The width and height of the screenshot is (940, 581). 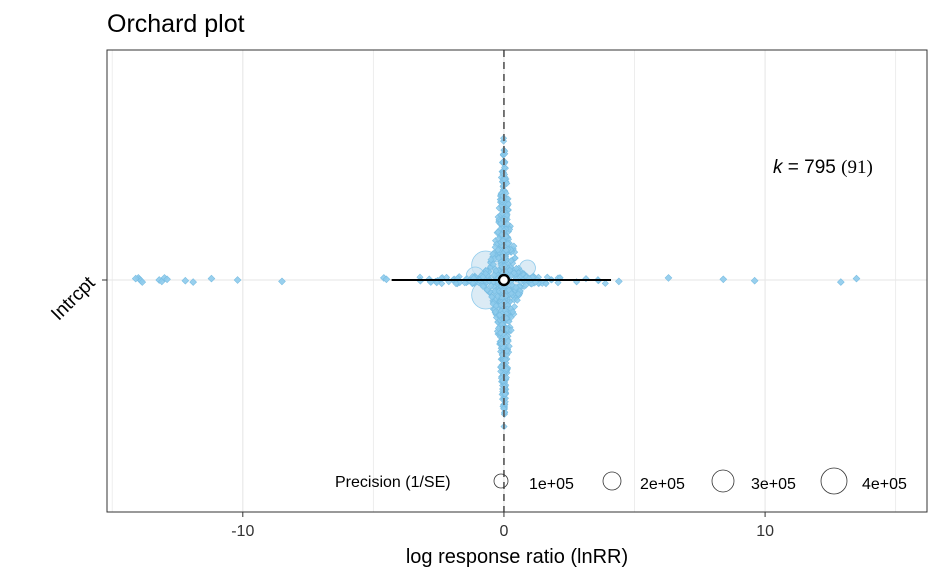 What do you see at coordinates (857, 167) in the screenshot?
I see `k-groups: (91)` at bounding box center [857, 167].